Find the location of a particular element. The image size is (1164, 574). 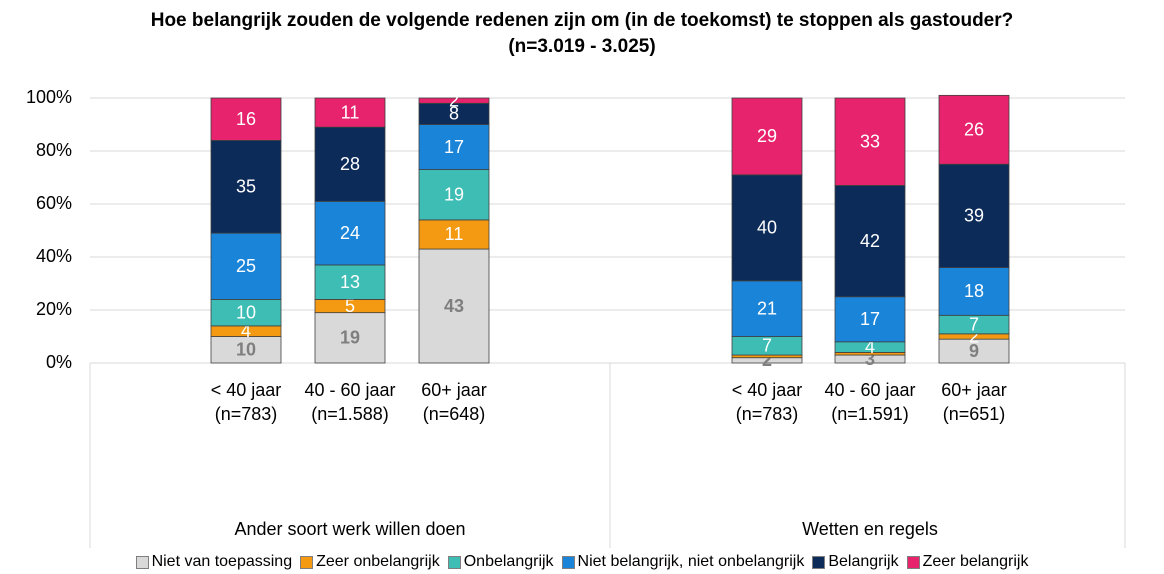

data-label: 9 is located at coordinates (974, 351).